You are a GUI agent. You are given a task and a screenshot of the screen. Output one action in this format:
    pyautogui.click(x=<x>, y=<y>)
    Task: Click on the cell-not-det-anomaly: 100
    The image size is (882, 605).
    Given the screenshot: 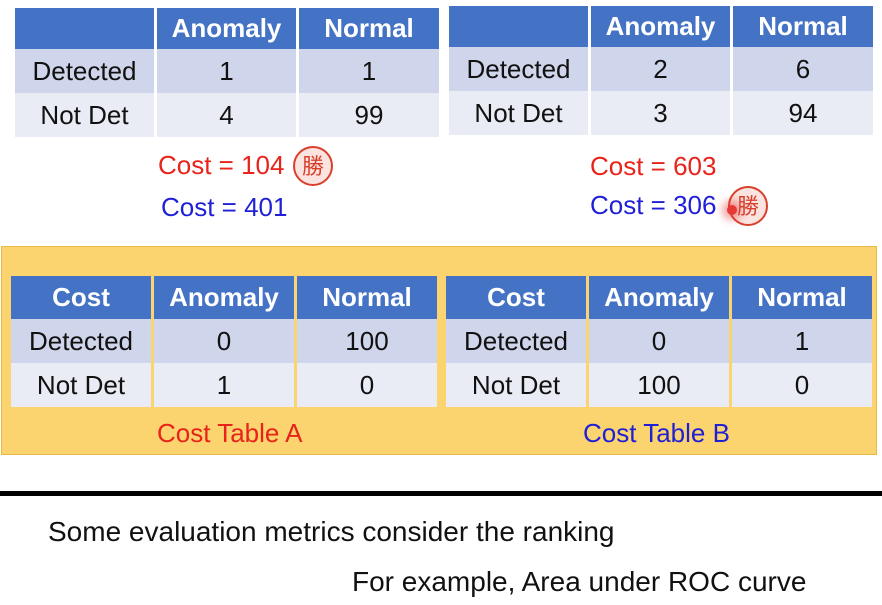 What is the action you would take?
    pyautogui.click(x=659, y=385)
    